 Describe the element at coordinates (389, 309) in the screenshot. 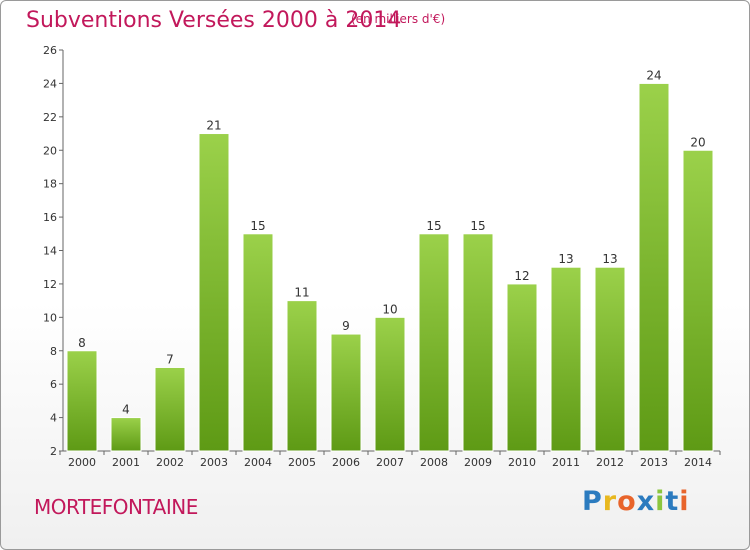

I see `data-label-2007: 10` at that location.